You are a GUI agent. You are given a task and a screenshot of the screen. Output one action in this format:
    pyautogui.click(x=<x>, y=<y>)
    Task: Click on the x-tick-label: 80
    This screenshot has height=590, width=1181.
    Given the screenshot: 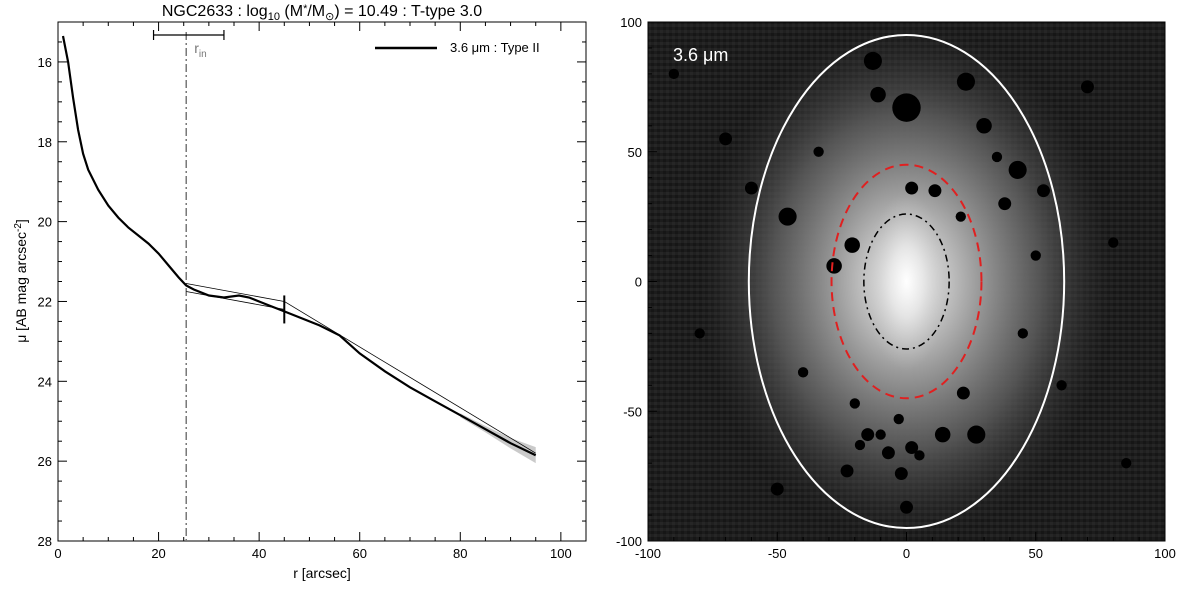 What is the action you would take?
    pyautogui.click(x=460, y=553)
    